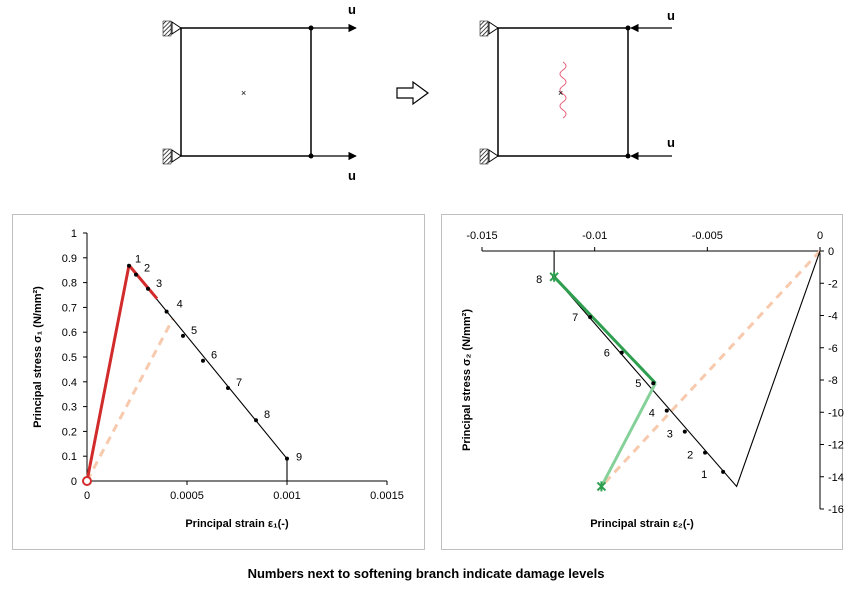  I want to click on load-label-top-left: u, so click(352, 9).